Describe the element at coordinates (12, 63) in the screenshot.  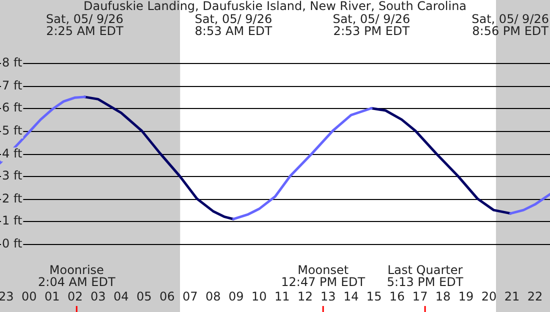
I see `y-tick-label: 8 ft` at that location.